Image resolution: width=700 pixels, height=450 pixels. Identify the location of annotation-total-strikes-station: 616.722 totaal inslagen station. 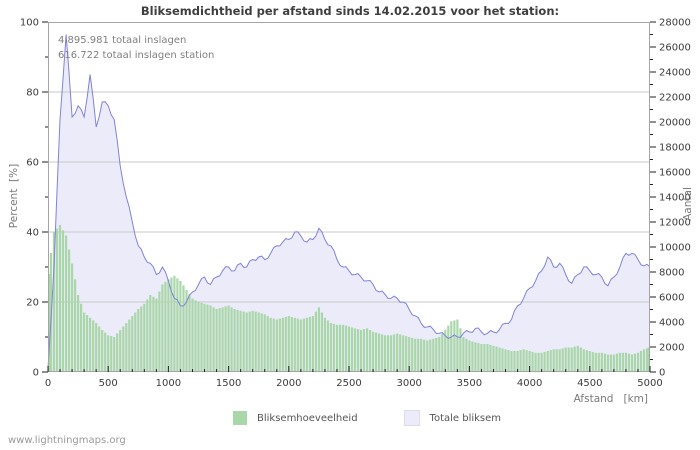
(136, 55).